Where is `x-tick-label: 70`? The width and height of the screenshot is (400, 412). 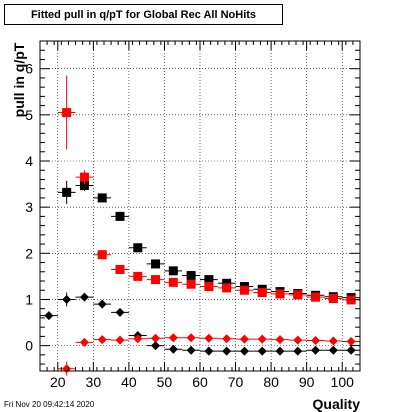
x-tick-label: 70 is located at coordinates (236, 382).